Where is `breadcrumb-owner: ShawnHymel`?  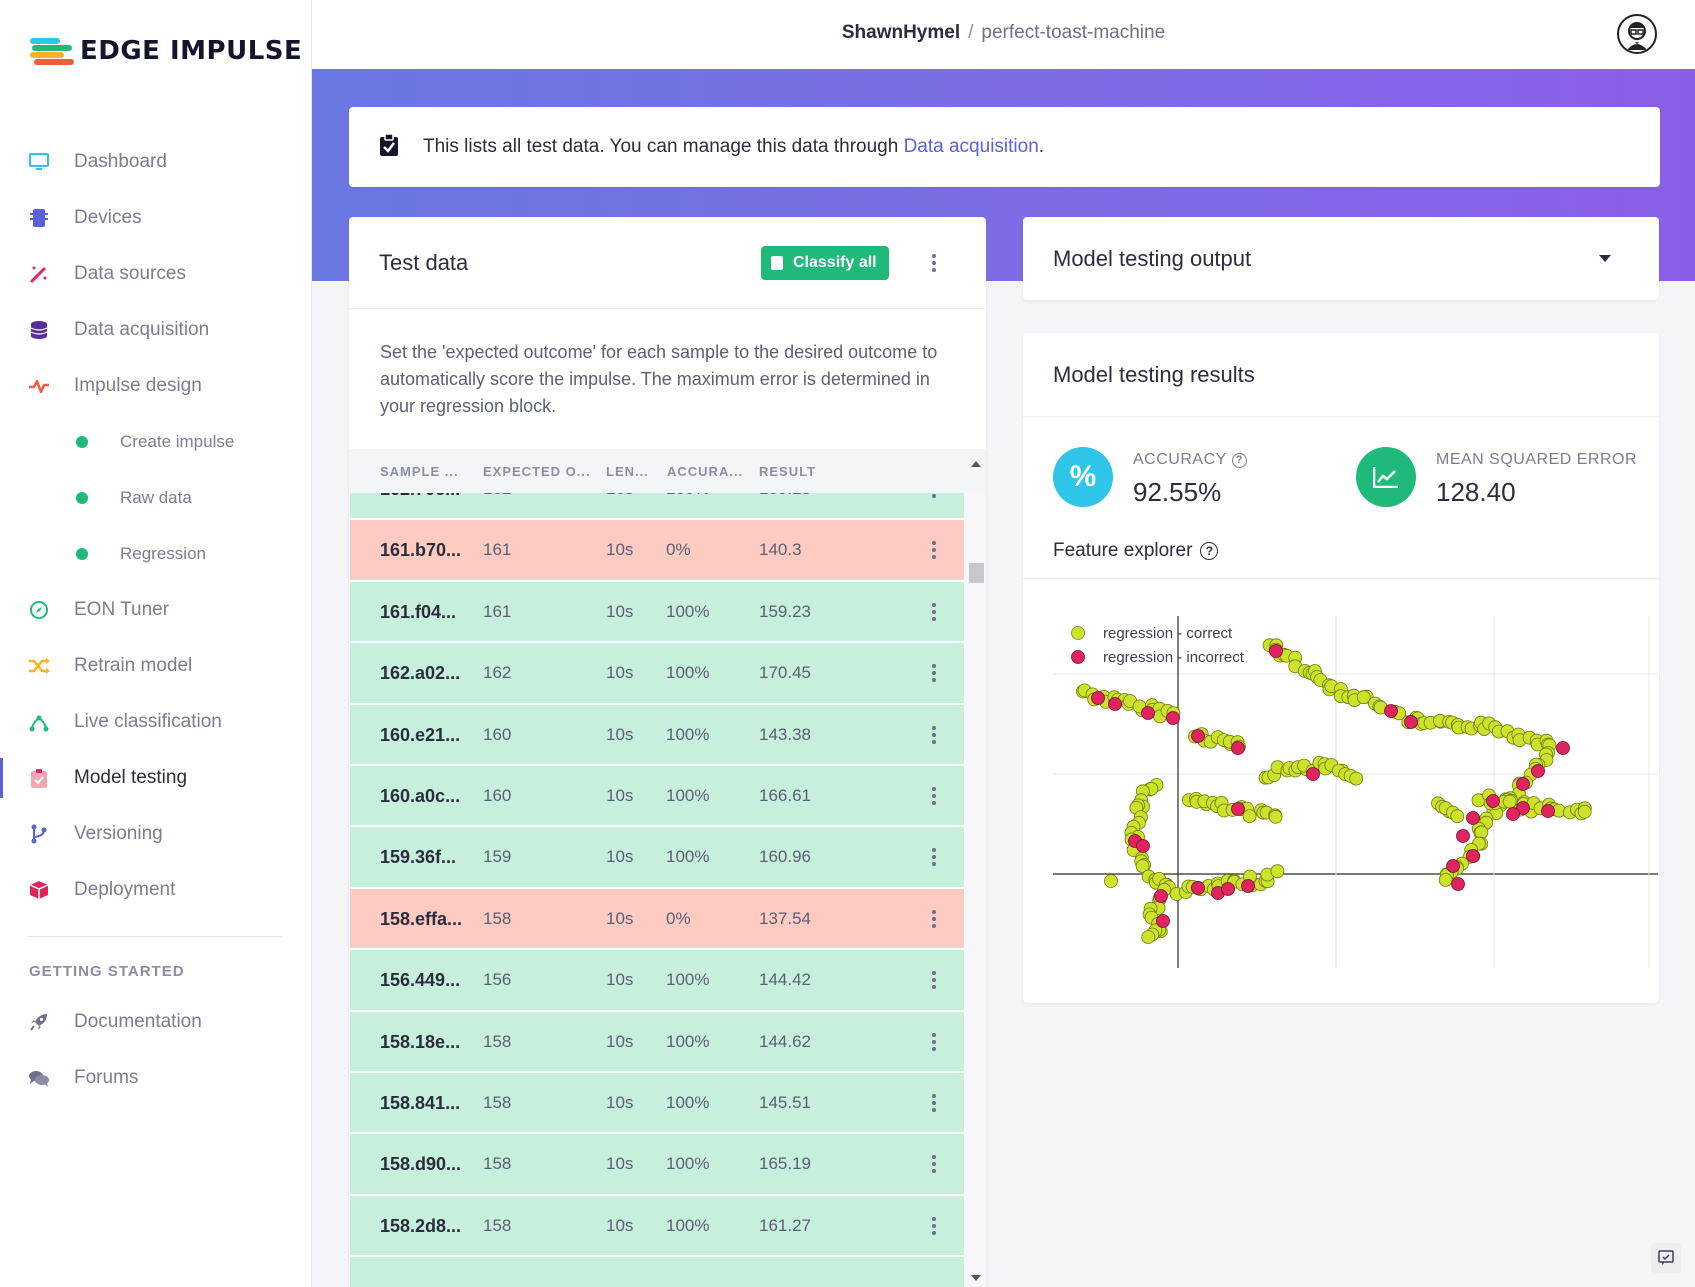 breadcrumb-owner: ShawnHymel is located at coordinates (901, 32).